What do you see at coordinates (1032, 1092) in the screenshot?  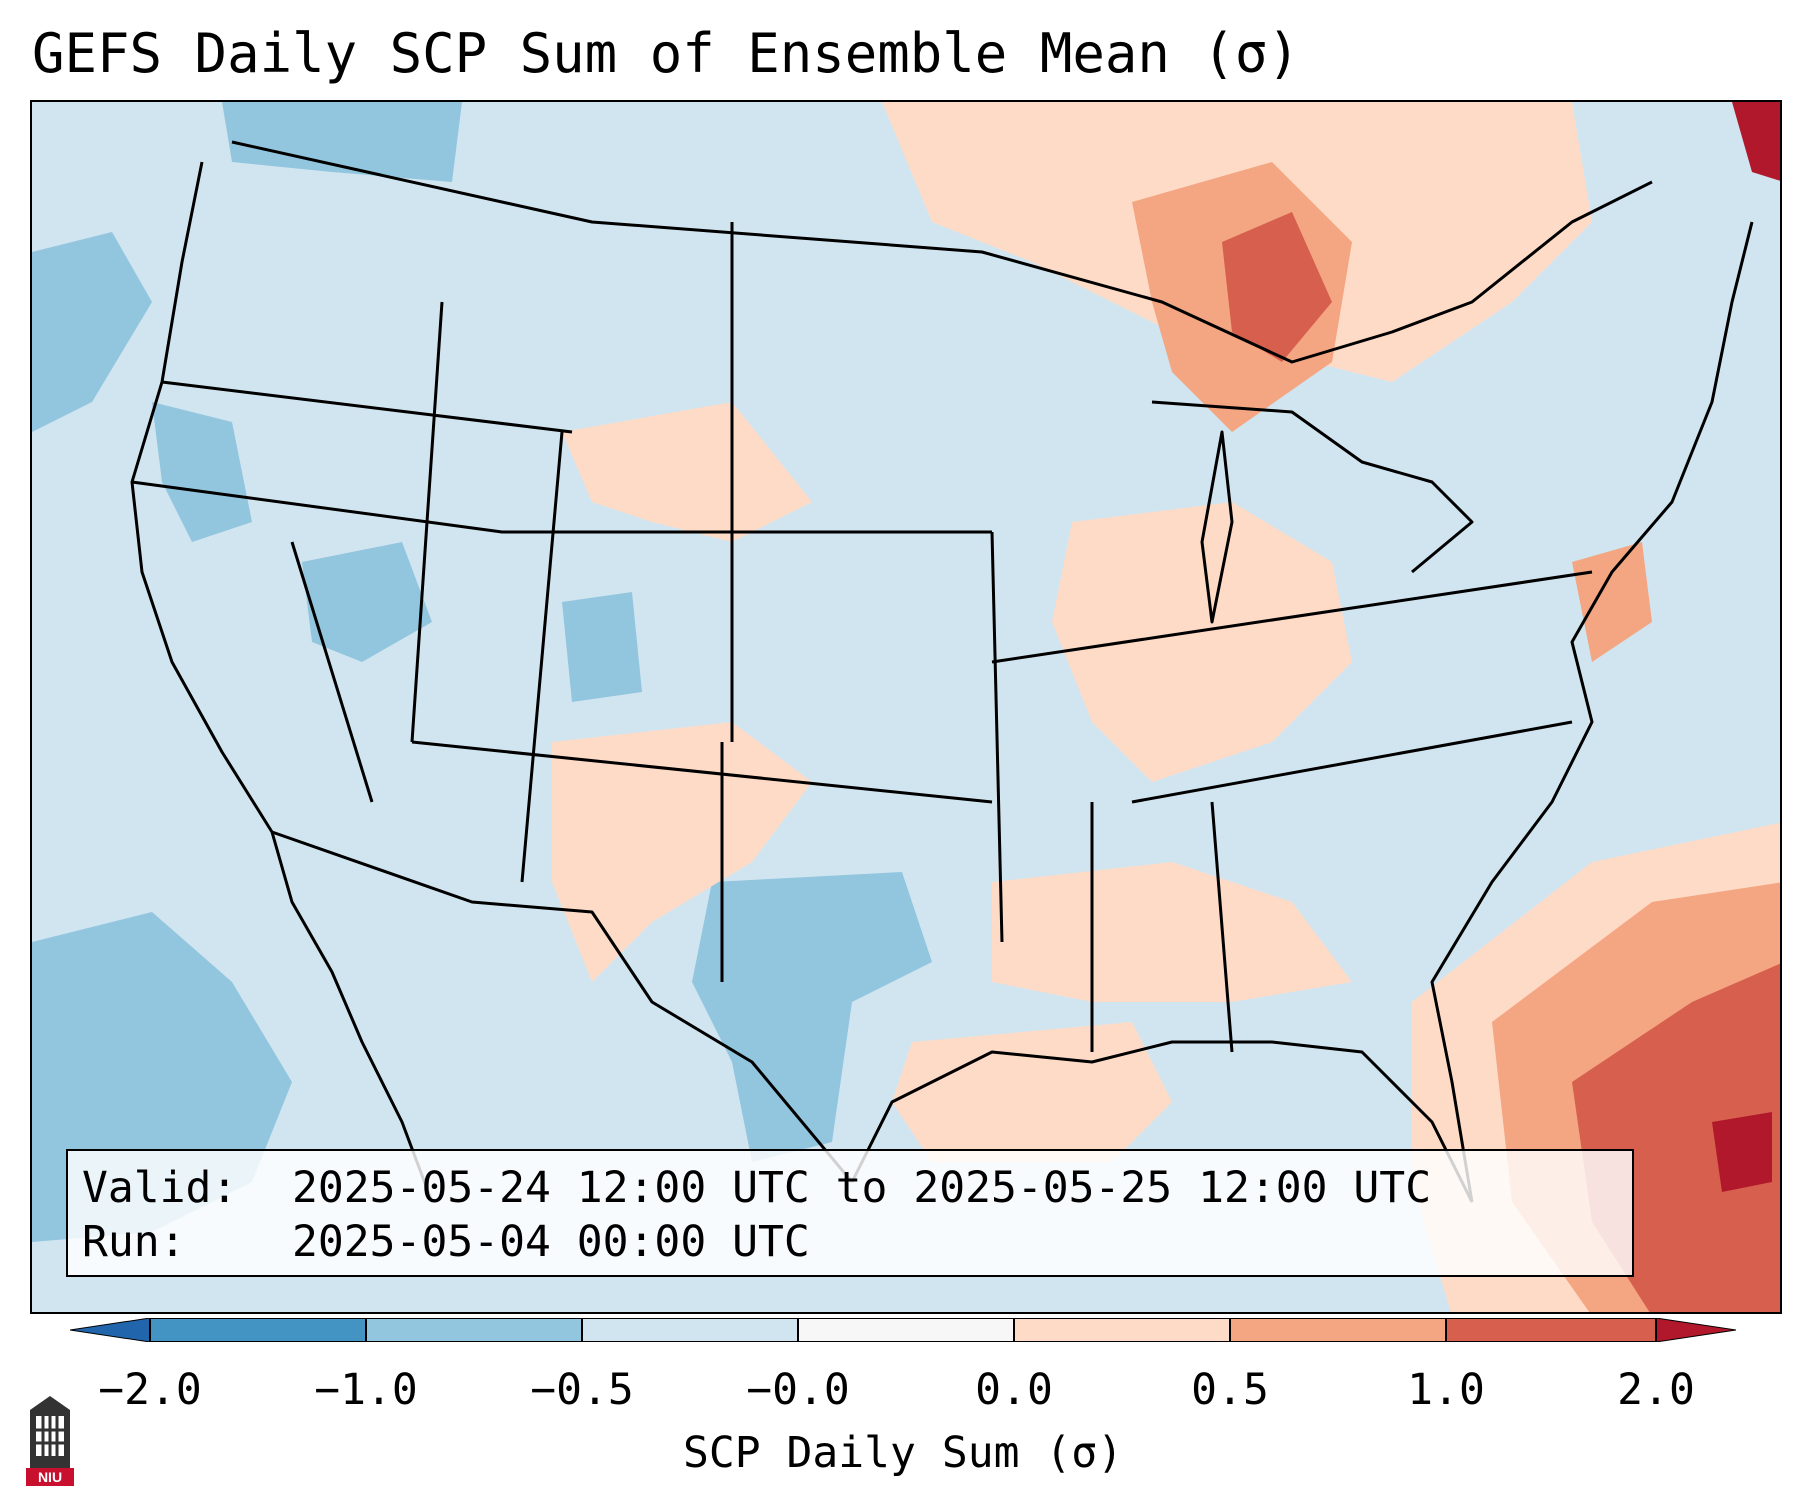 I see `field-region-gulf-positive` at bounding box center [1032, 1092].